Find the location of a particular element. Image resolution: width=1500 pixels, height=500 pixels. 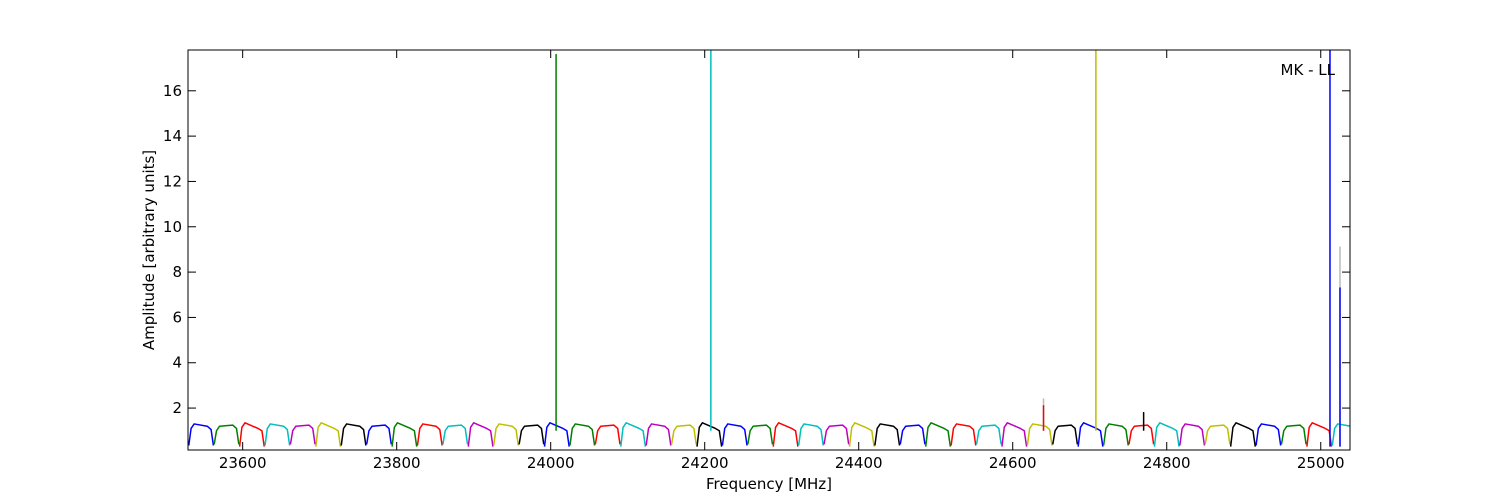

y-tick-label: 4 is located at coordinates (177, 363).